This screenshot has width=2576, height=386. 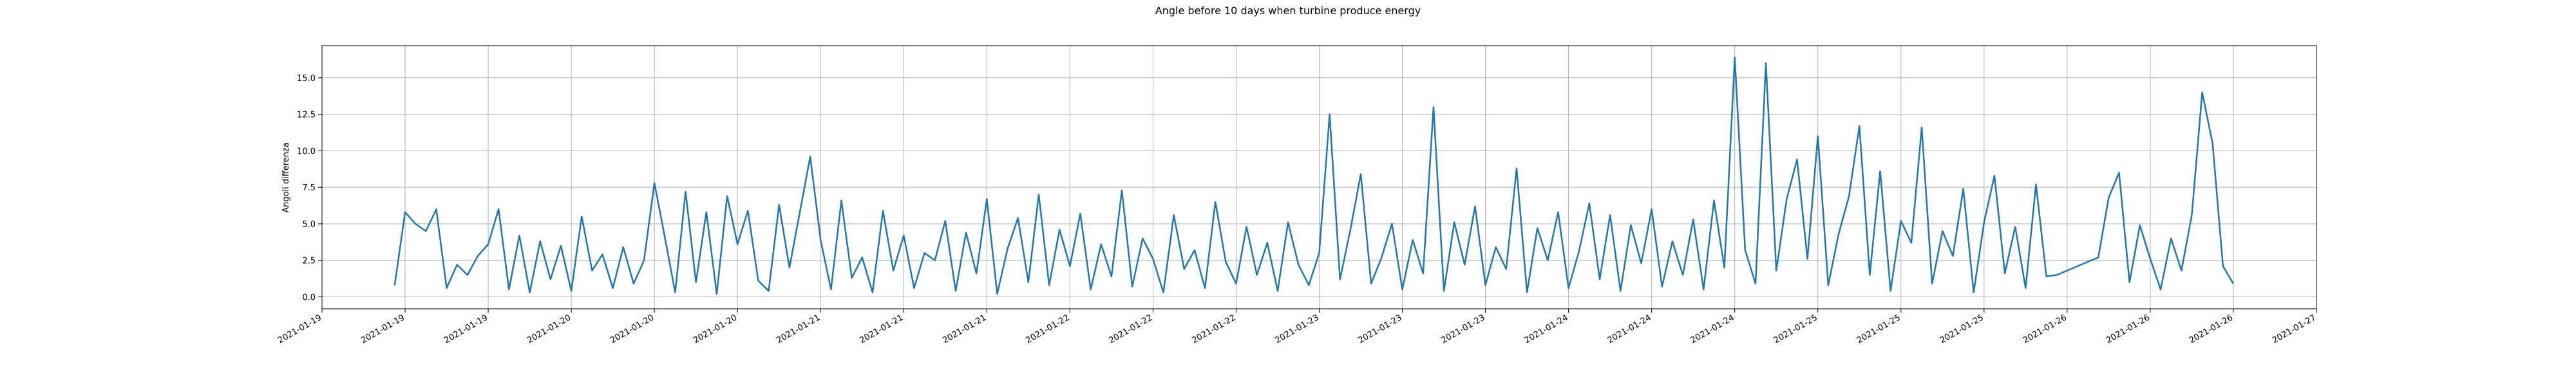 What do you see at coordinates (309, 297) in the screenshot?
I see `y-tick-label: 0.0` at bounding box center [309, 297].